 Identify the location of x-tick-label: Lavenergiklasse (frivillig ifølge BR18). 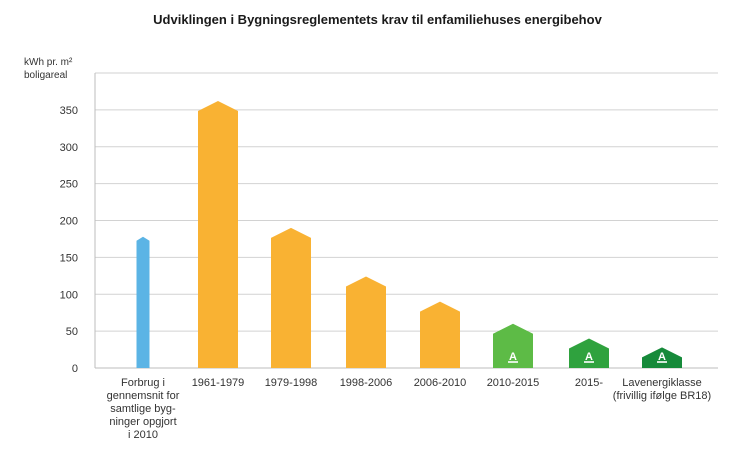
(662, 389).